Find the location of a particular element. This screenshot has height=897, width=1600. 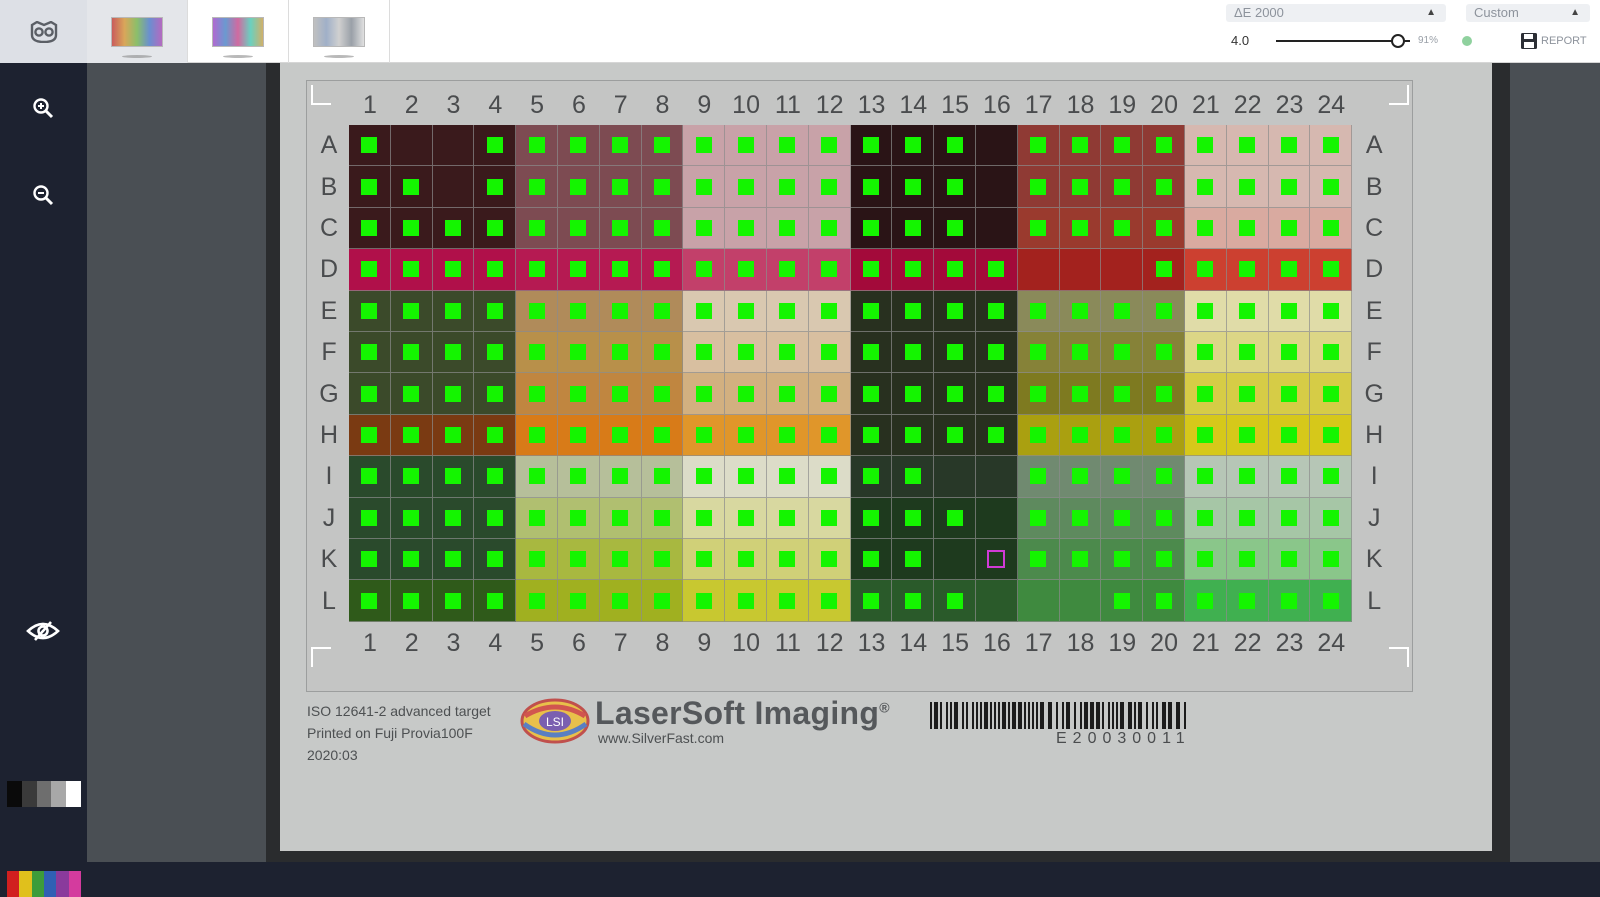

patch-G12 is located at coordinates (829, 394).